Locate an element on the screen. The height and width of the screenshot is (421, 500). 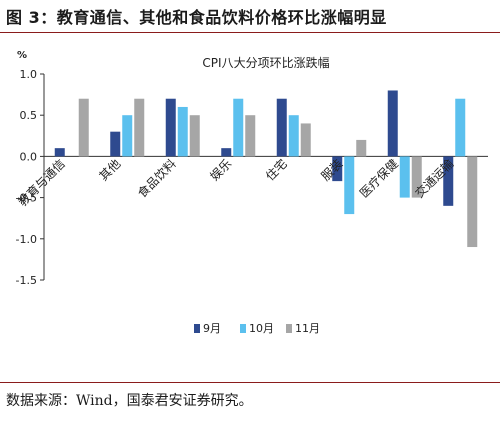
y-tick-label: -0.5 is located at coordinates (26, 198).